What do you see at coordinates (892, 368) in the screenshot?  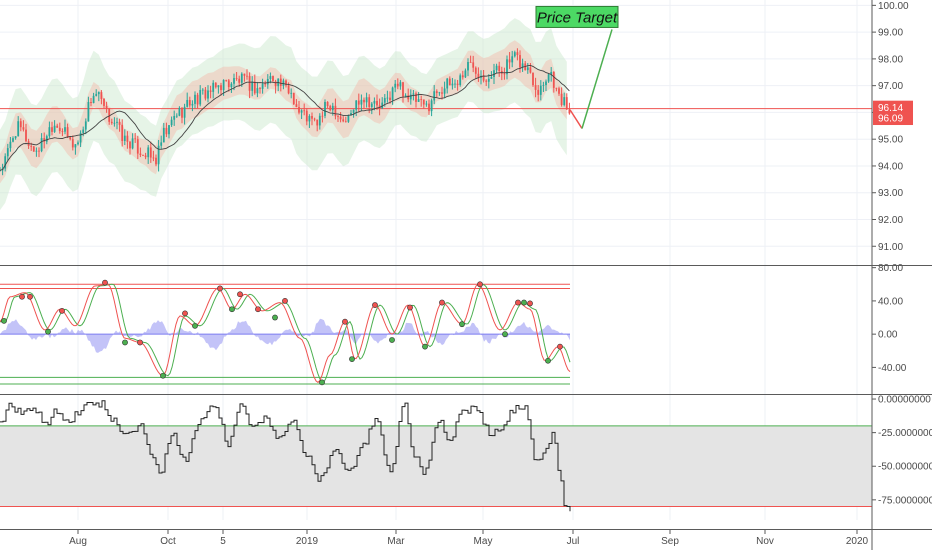 I see `osc-axis-label: -40.00` at bounding box center [892, 368].